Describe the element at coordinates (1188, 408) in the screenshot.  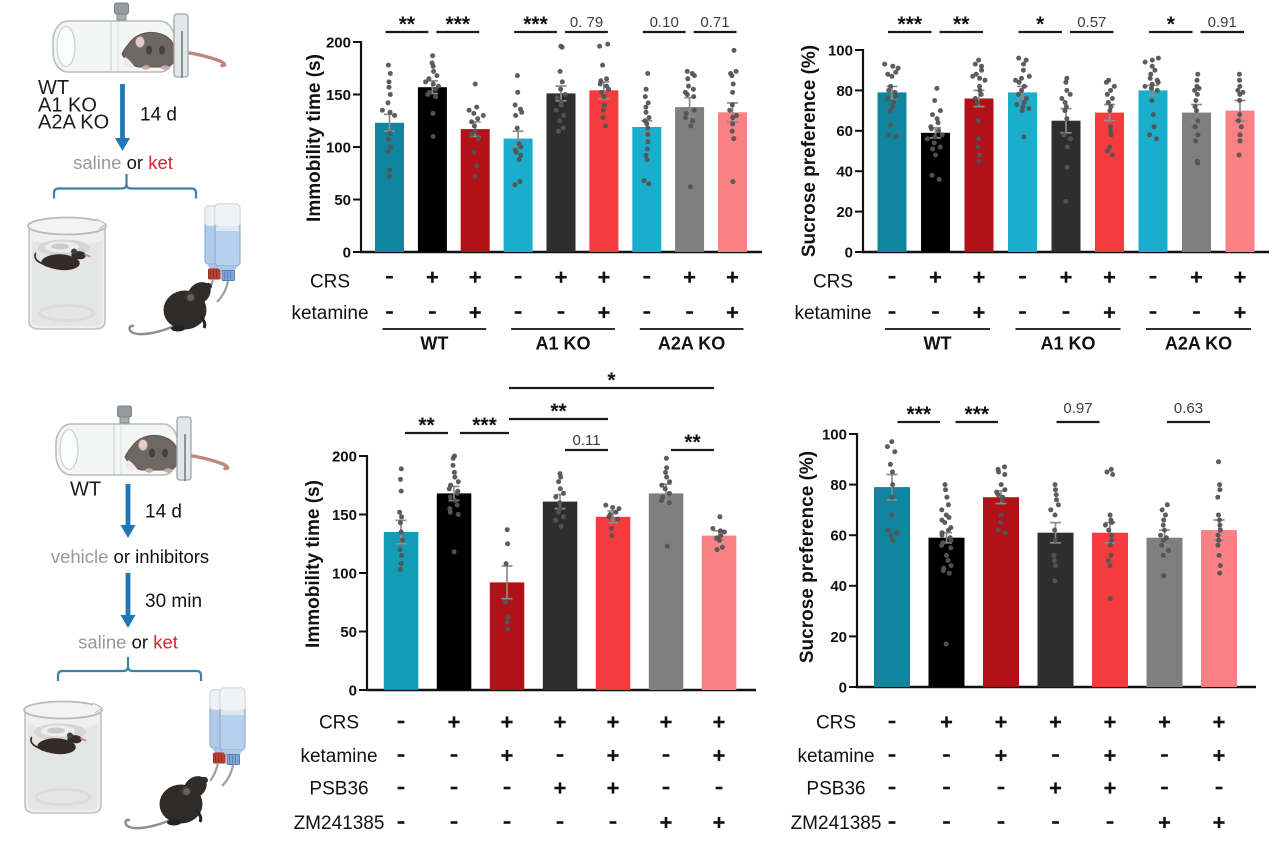
I see `svg-text: 0.63` at that location.